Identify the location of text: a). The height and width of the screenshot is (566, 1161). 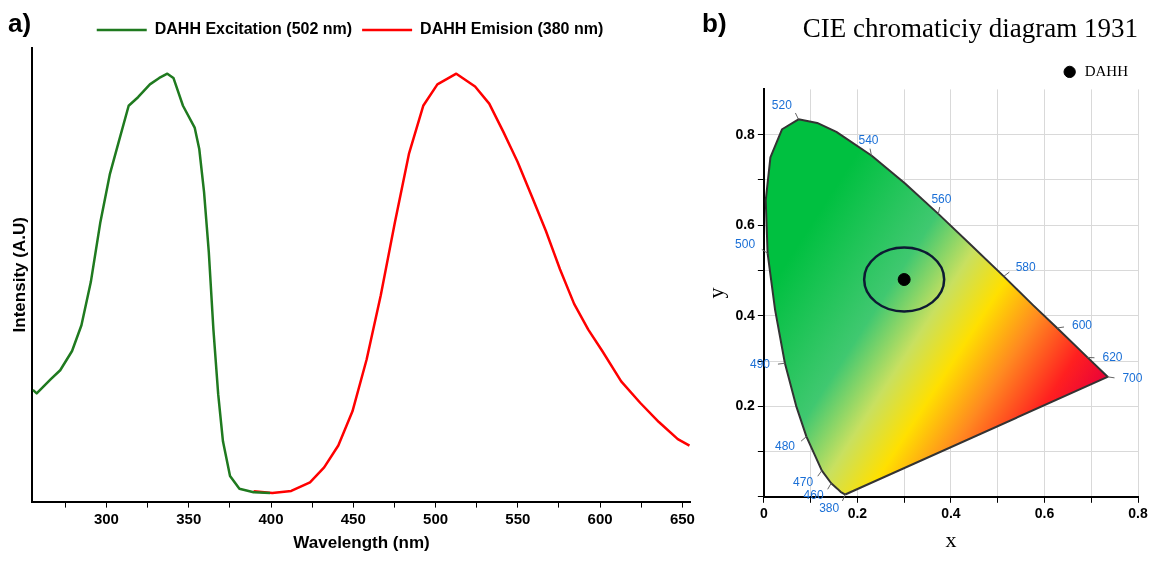
(20, 23).